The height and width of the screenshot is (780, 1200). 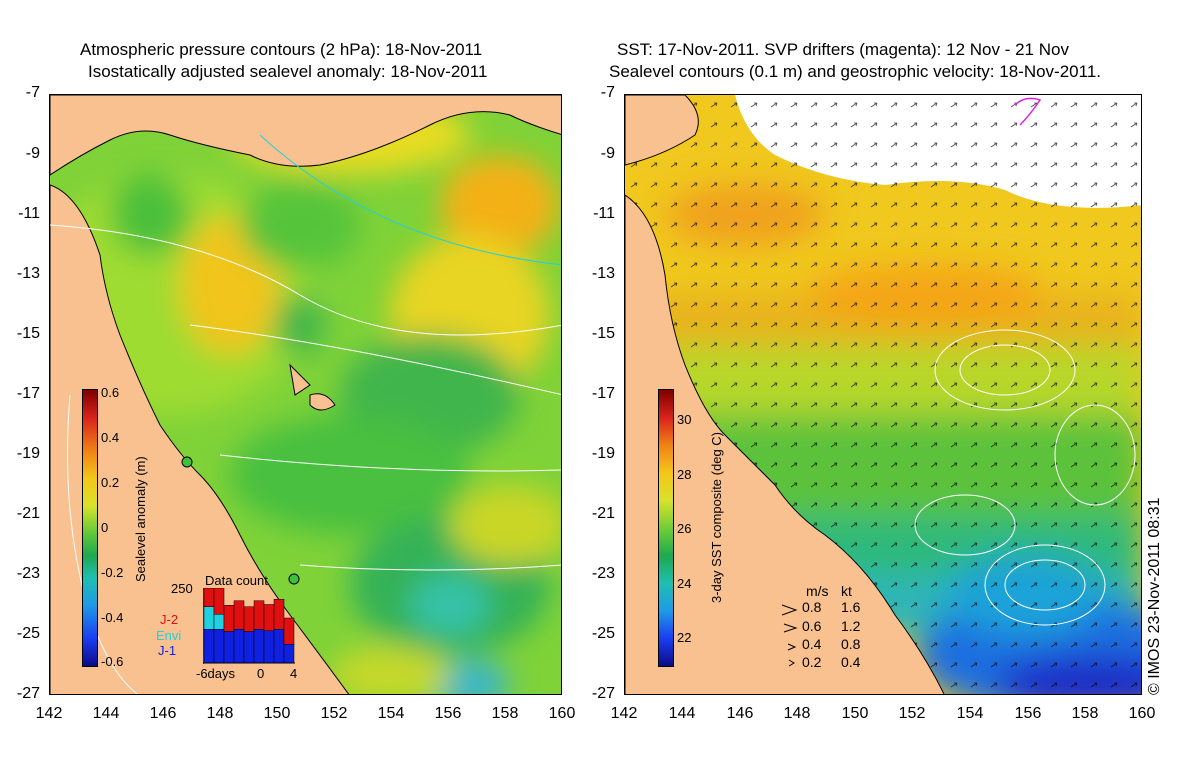 What do you see at coordinates (49, 713) in the screenshot?
I see `left-x-tick: 142` at bounding box center [49, 713].